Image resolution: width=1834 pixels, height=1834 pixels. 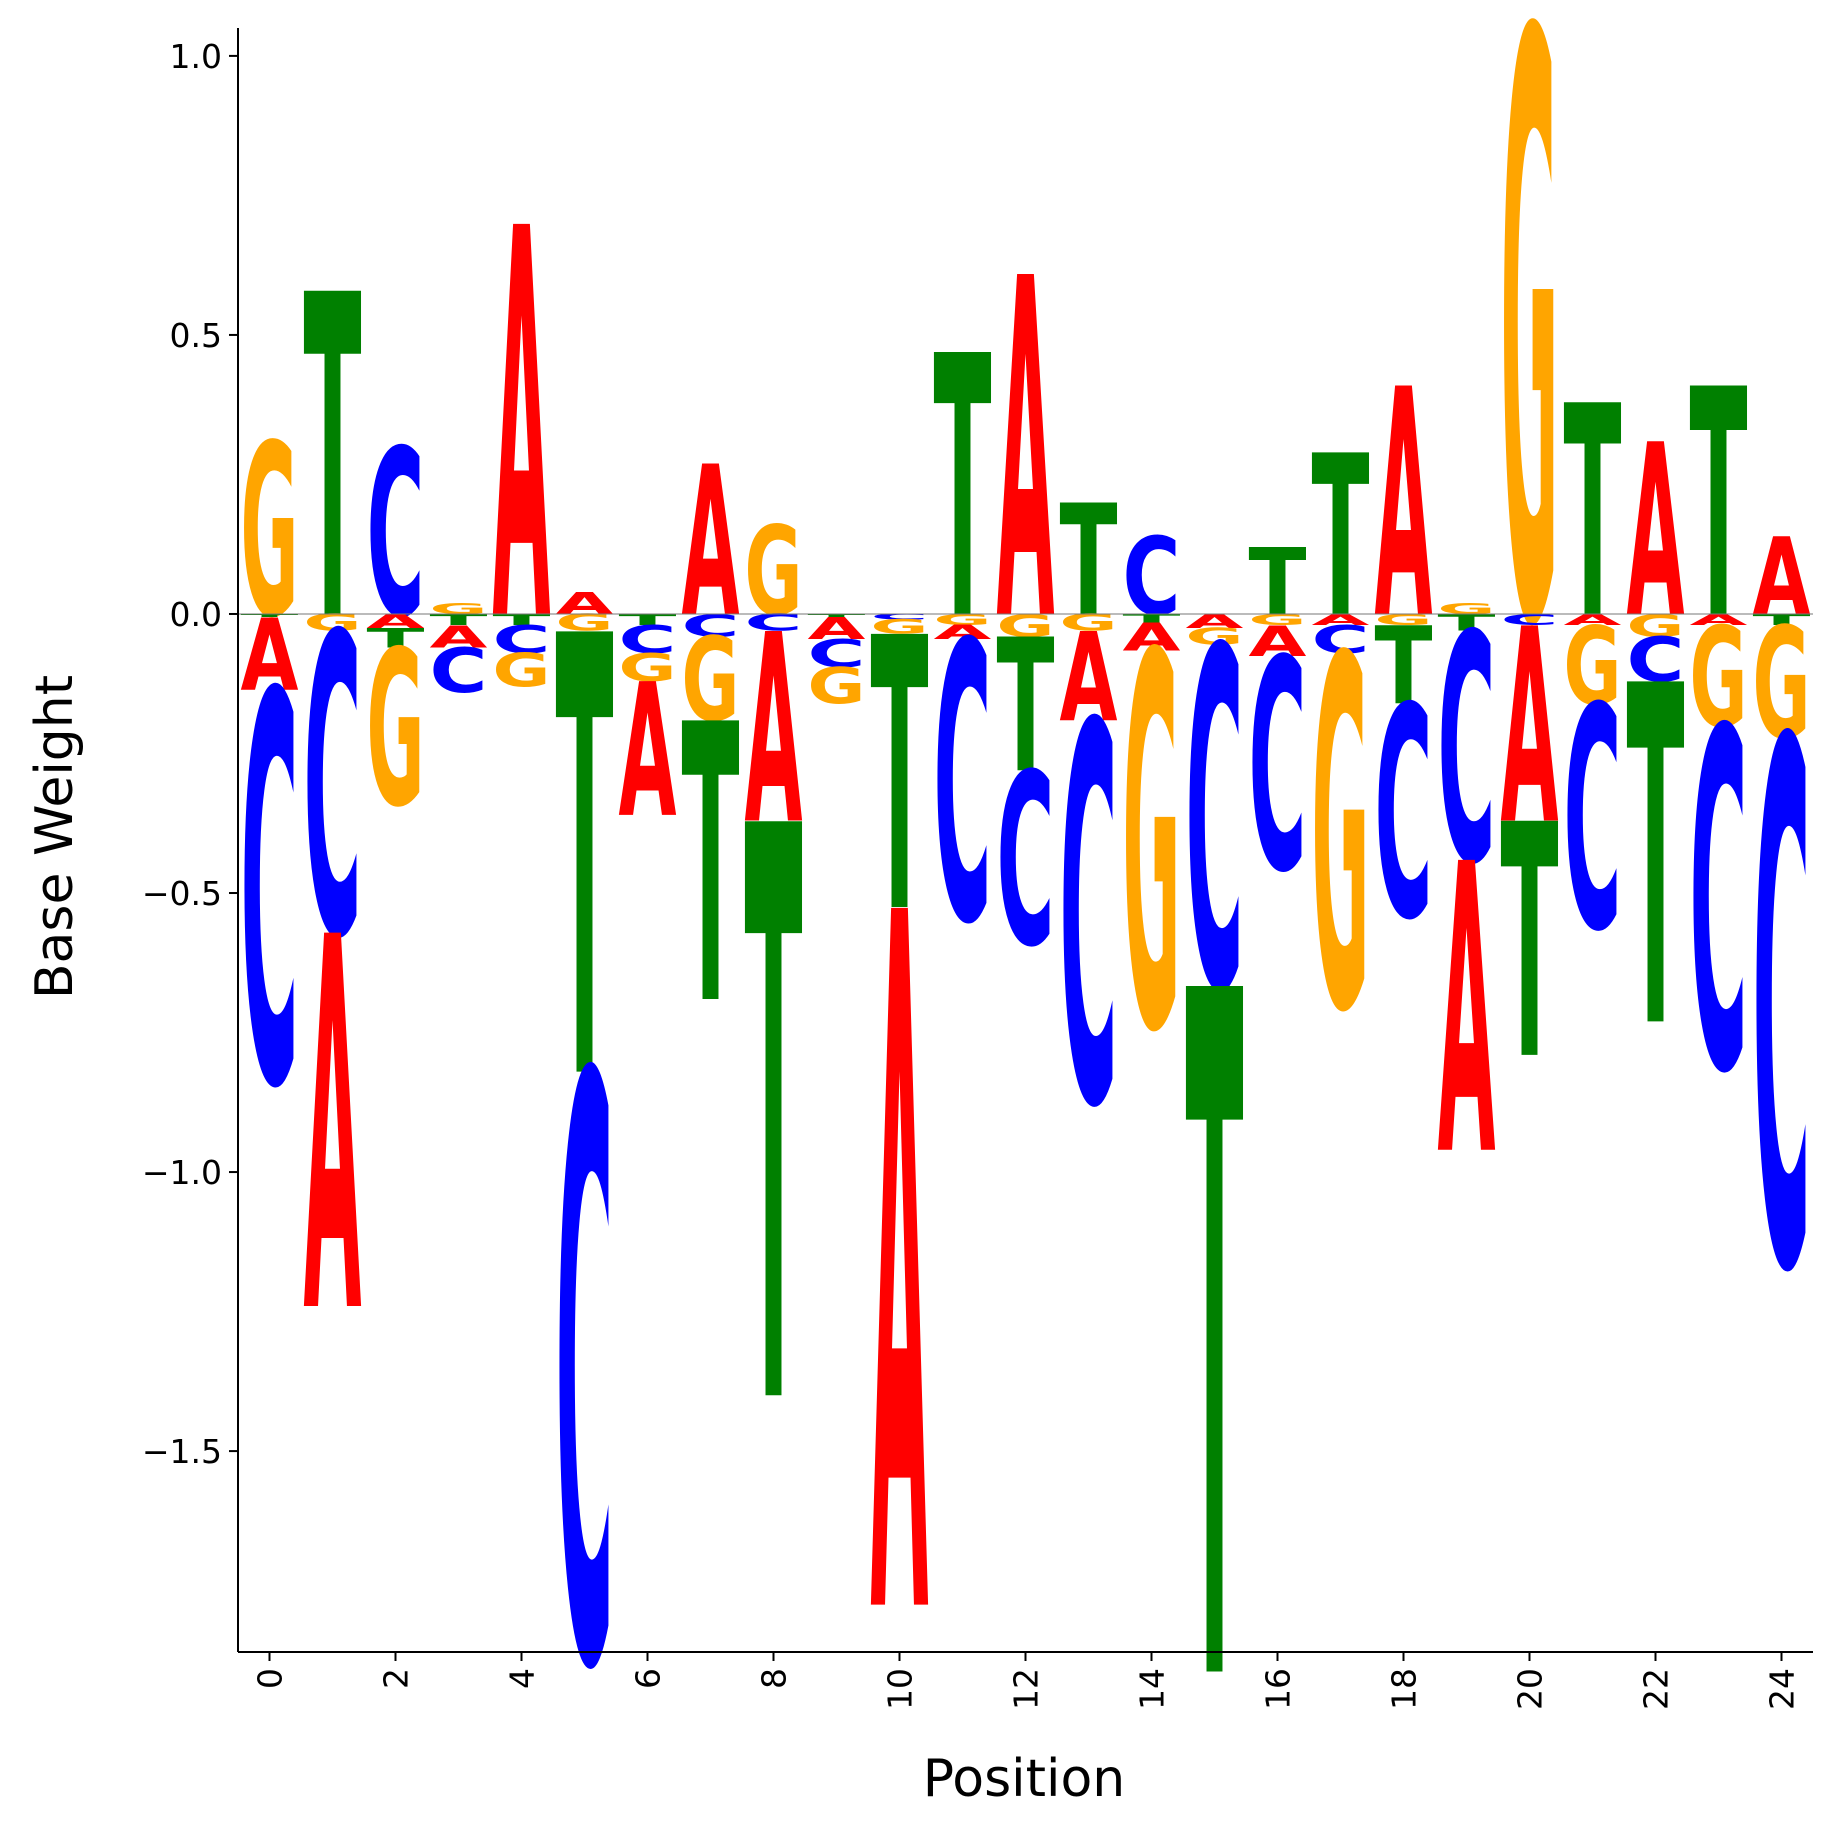 I want to click on y-tick-label: −1.5, so click(x=182, y=1451).